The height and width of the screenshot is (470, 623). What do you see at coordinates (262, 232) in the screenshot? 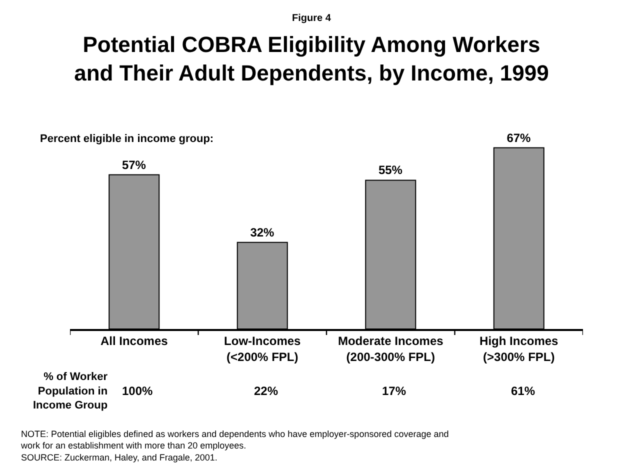
I see `data-label: 32%` at bounding box center [262, 232].